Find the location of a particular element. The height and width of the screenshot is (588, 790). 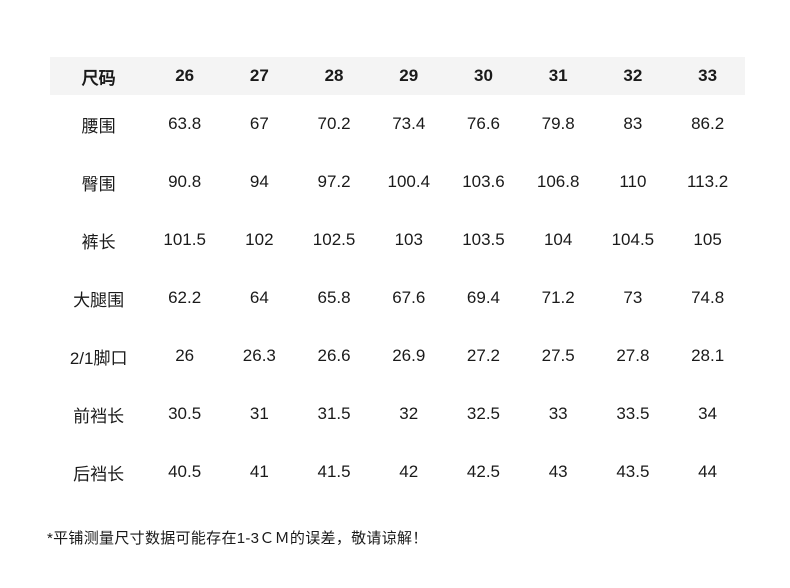

measurement-value: 67 is located at coordinates (259, 123).